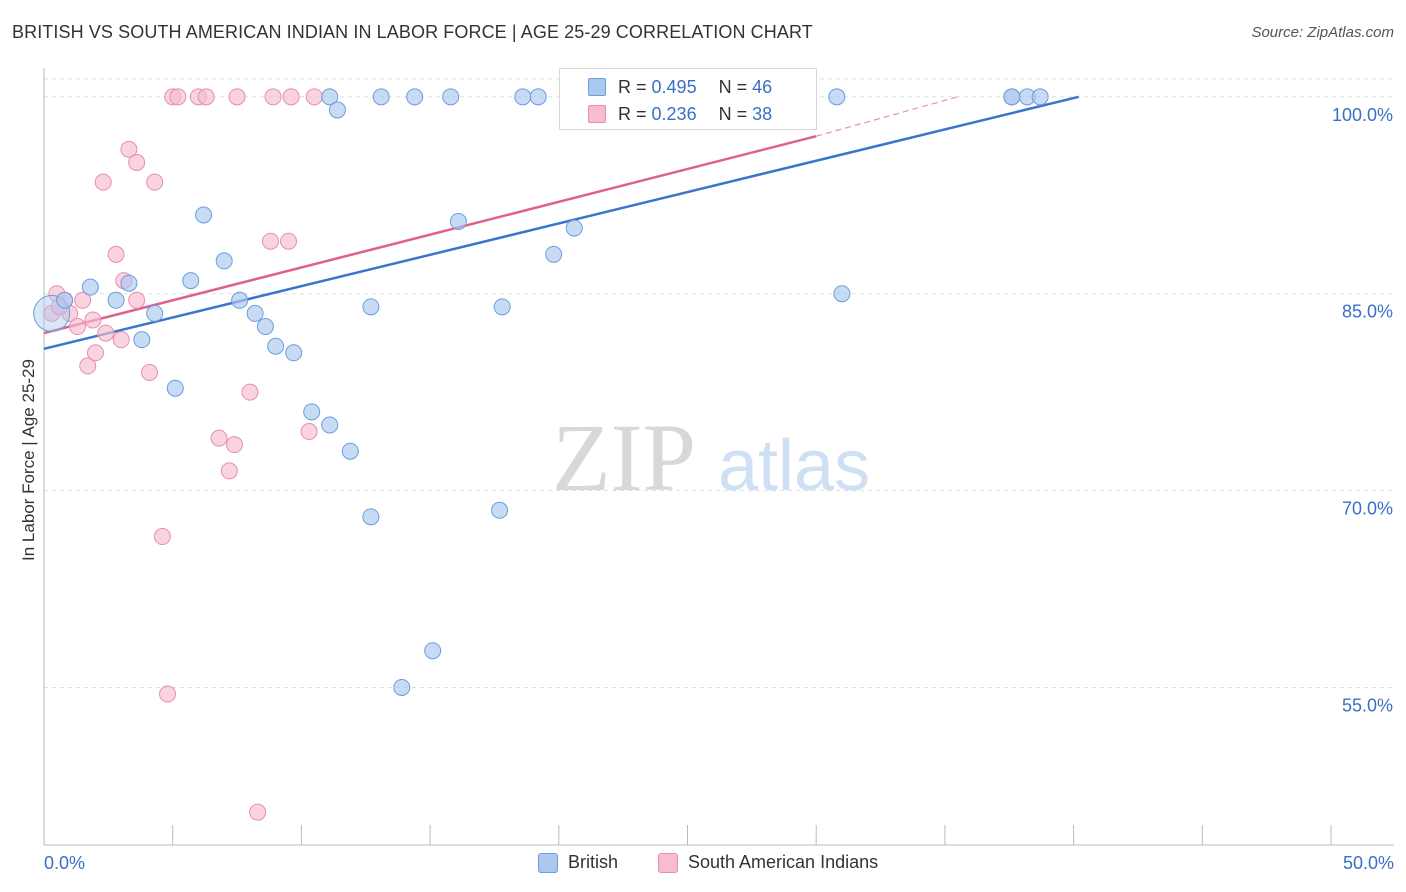 The image size is (1406, 892). I want to click on regression-line-sai-extension, so click(887, 116).